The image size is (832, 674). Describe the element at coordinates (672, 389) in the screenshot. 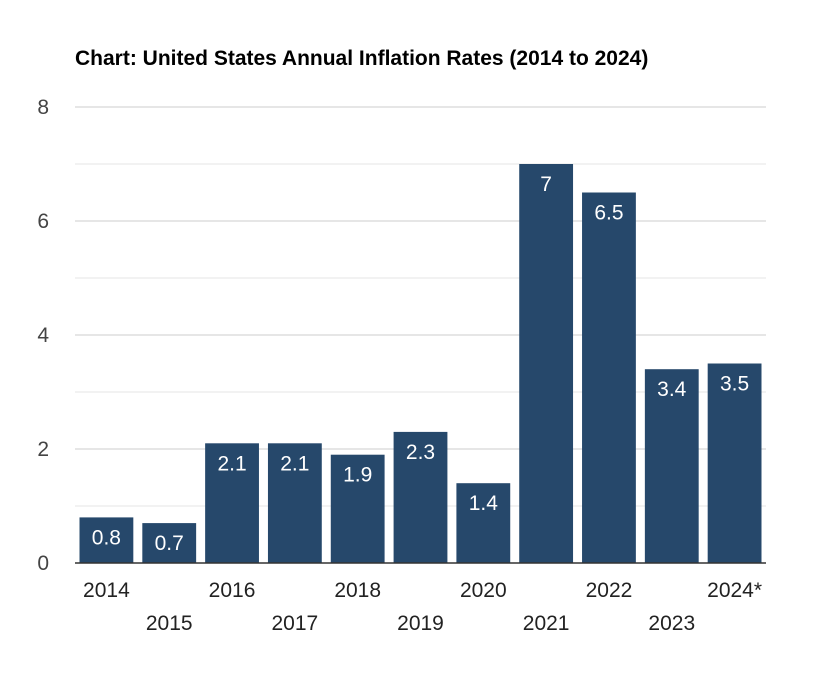

I see `data-label: 3.4` at that location.